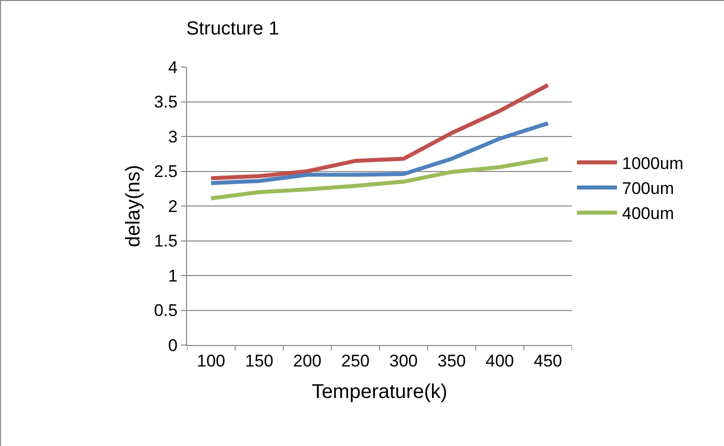  Describe the element at coordinates (259, 360) in the screenshot. I see `x-tick-label: 150` at that location.